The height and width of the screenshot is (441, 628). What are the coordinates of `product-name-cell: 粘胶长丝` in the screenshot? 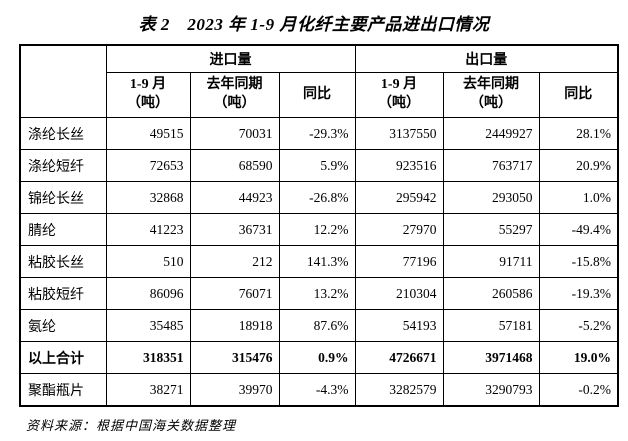 It's located at (63, 261).